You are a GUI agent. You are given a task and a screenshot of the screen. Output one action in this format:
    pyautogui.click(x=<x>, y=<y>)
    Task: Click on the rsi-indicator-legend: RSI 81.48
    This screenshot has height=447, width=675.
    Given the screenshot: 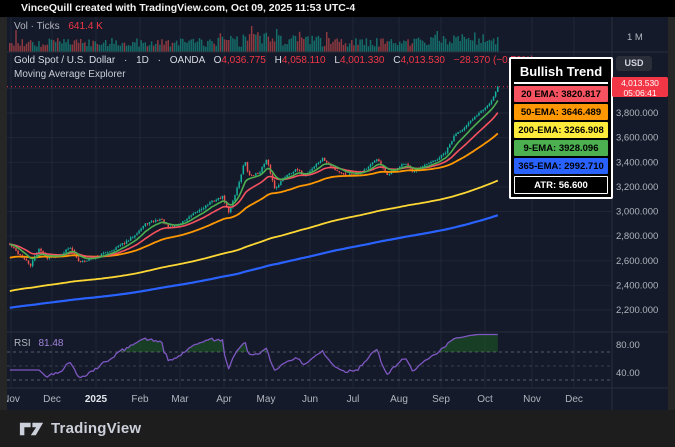 What is the action you would take?
    pyautogui.click(x=38, y=343)
    